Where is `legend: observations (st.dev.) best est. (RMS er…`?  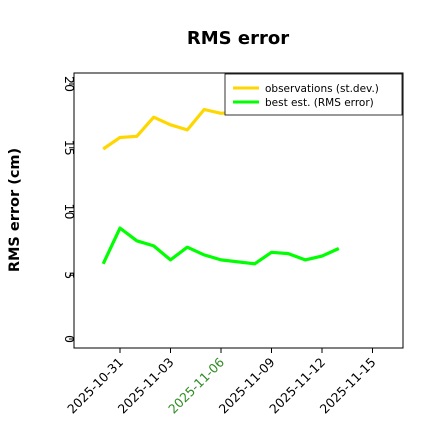
legend: observations (st.dev.) best est. (RMS er… is located at coordinates (313, 94).